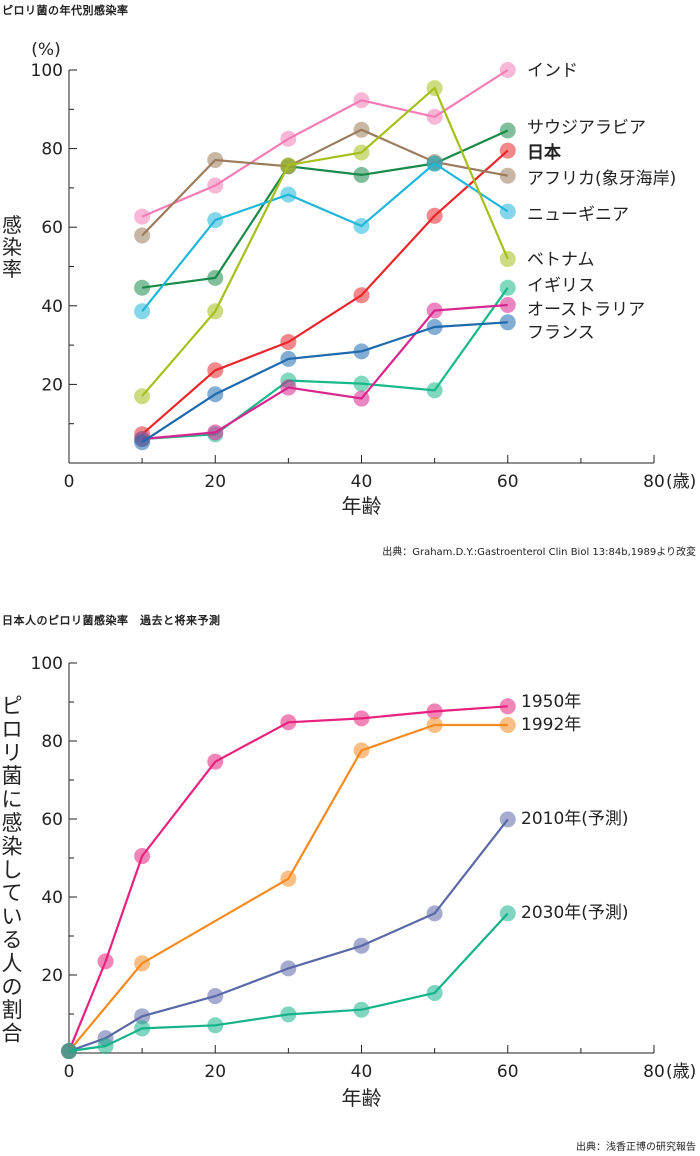 The height and width of the screenshot is (1156, 700). I want to click on y-axis-title-char: ロ, so click(12, 729).